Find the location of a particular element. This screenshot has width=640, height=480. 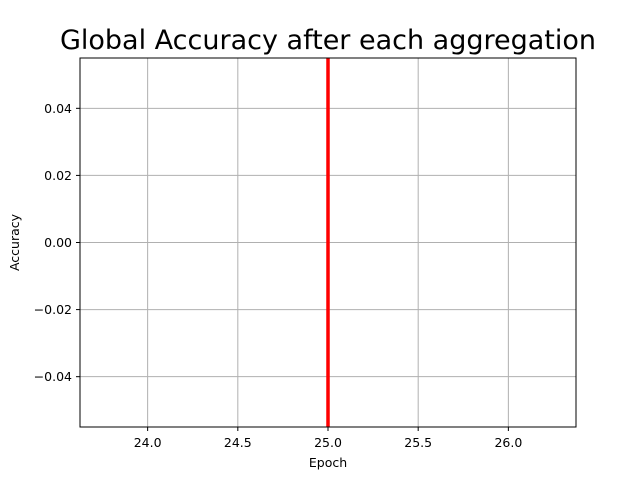

x-tick-label: 26.0 is located at coordinates (508, 442).